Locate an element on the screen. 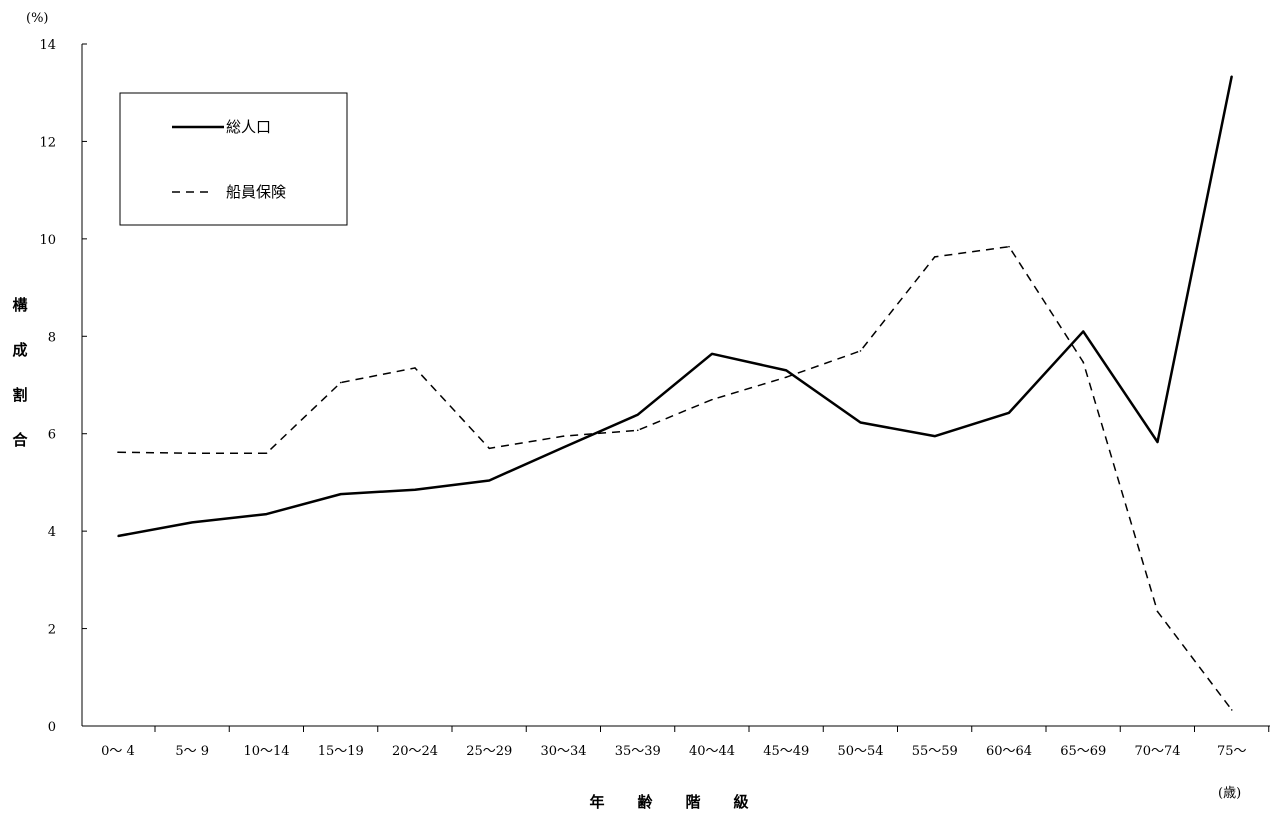 The height and width of the screenshot is (814, 1274). legend-entry-total-population: 総人口 is located at coordinates (248, 127).